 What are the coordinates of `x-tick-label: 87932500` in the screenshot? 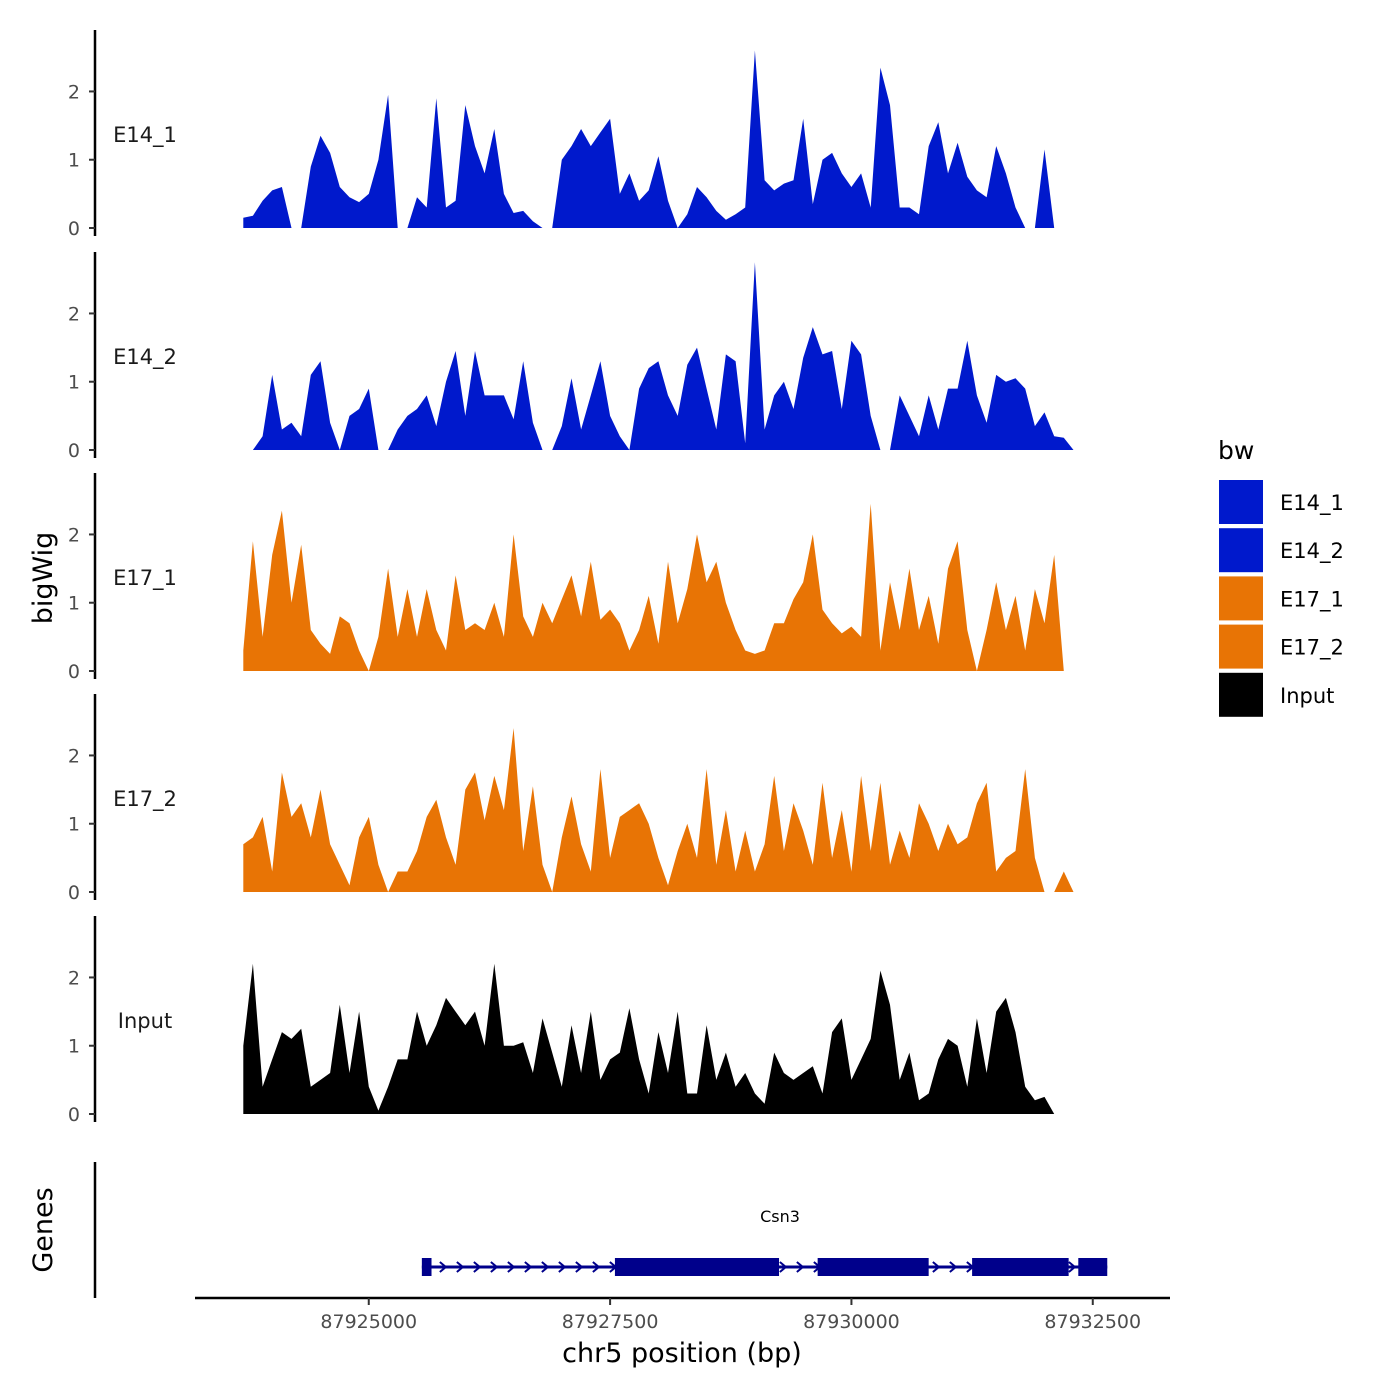 It's located at (1092, 1322).